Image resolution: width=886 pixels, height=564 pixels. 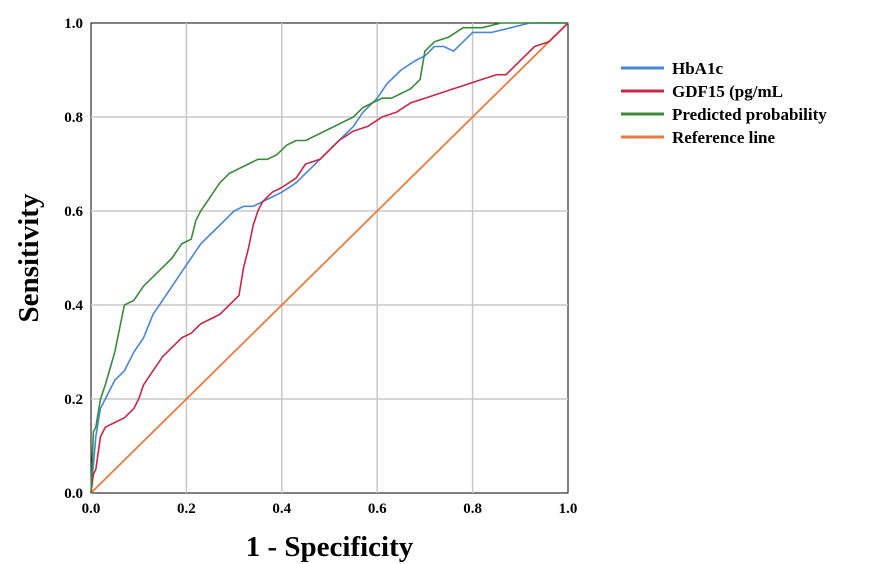 What do you see at coordinates (724, 137) in the screenshot?
I see `legend-label: Reference line` at bounding box center [724, 137].